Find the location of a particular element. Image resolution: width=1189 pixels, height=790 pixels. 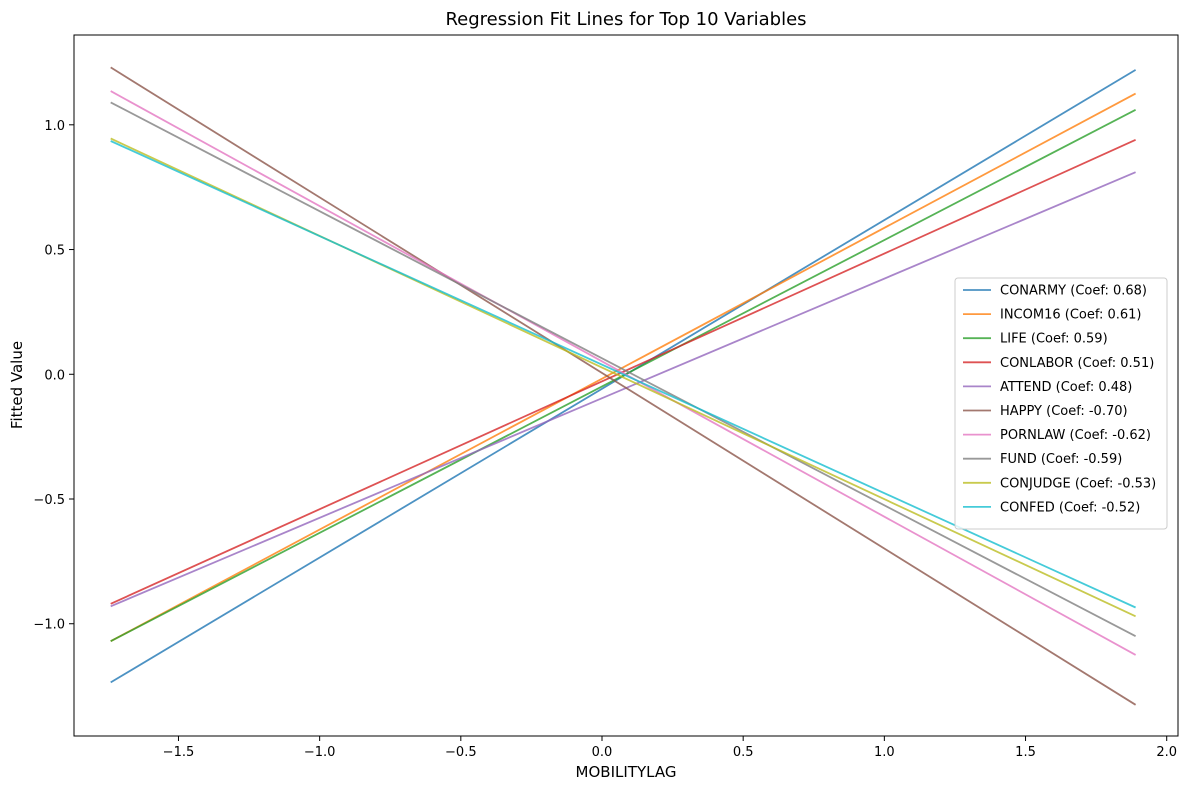

x-axis-label: MOBILITYLAG is located at coordinates (626, 772).